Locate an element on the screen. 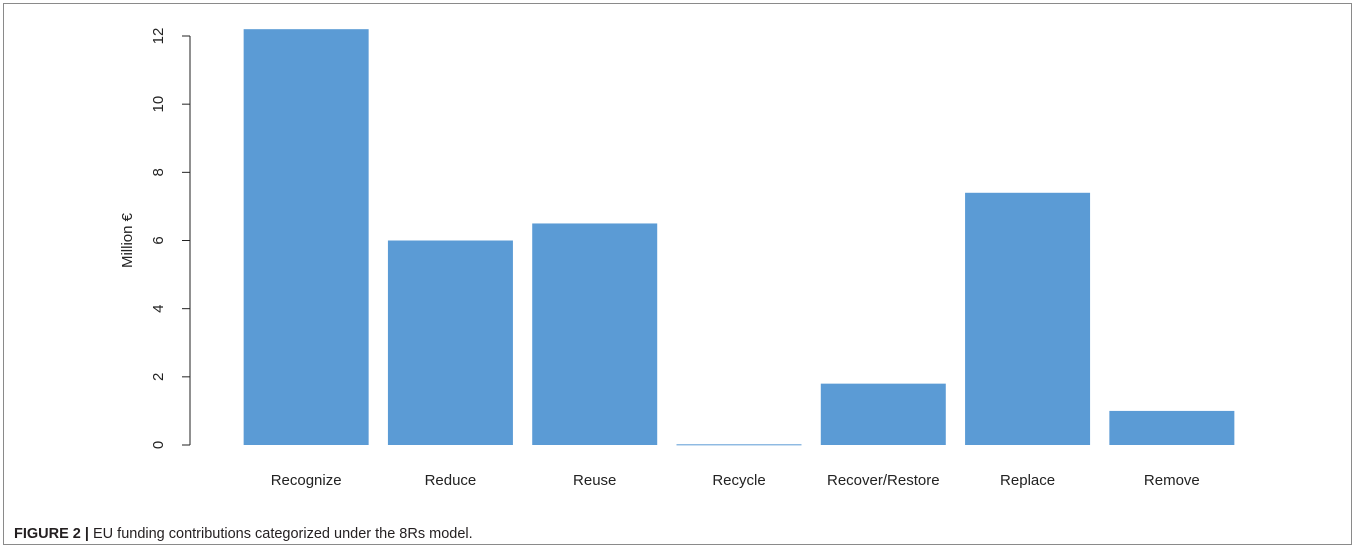  y-axis-label: Million € is located at coordinates (127, 240).